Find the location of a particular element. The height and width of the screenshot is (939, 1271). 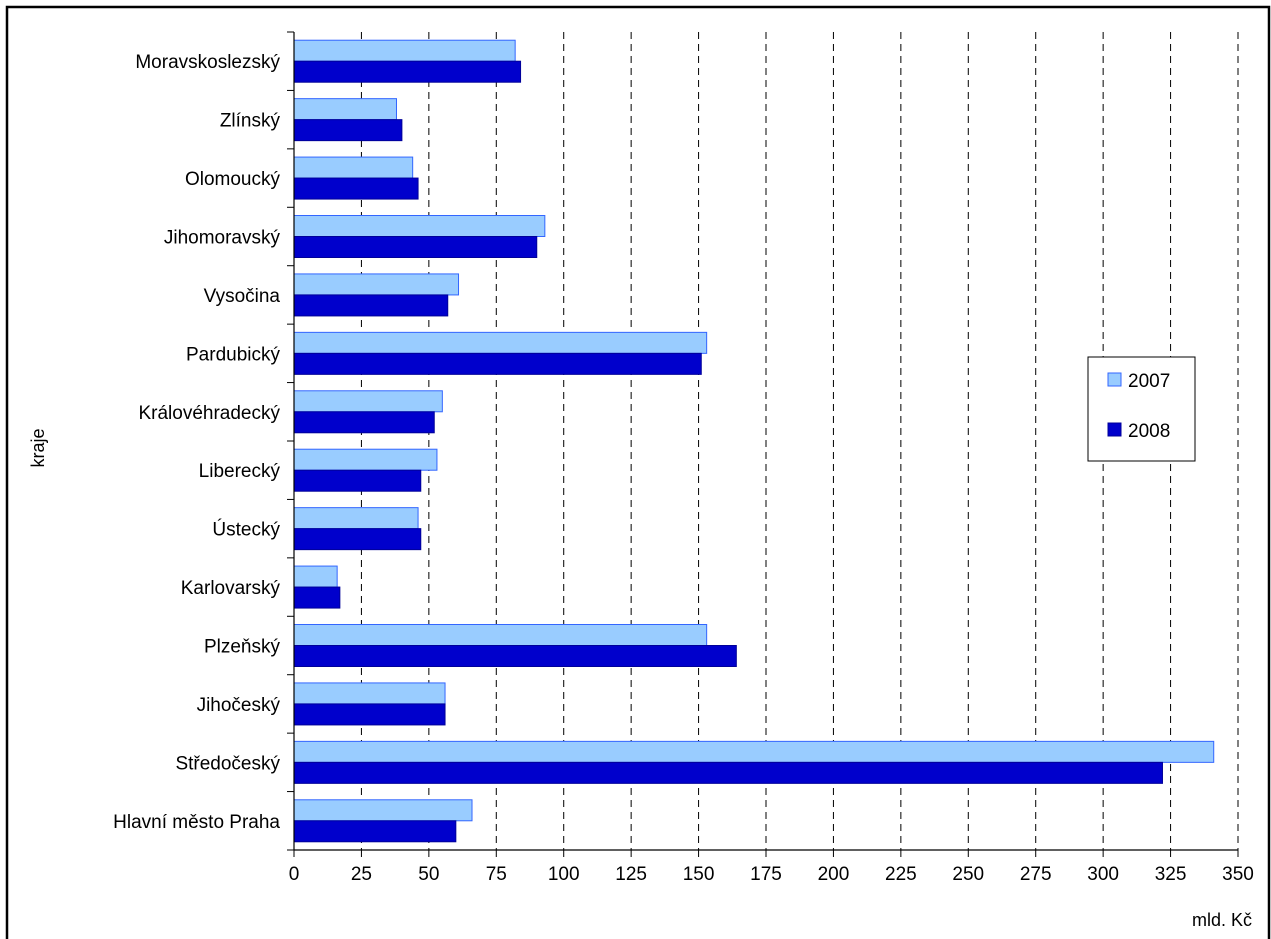

x-tick-label: 175 is located at coordinates (766, 874).